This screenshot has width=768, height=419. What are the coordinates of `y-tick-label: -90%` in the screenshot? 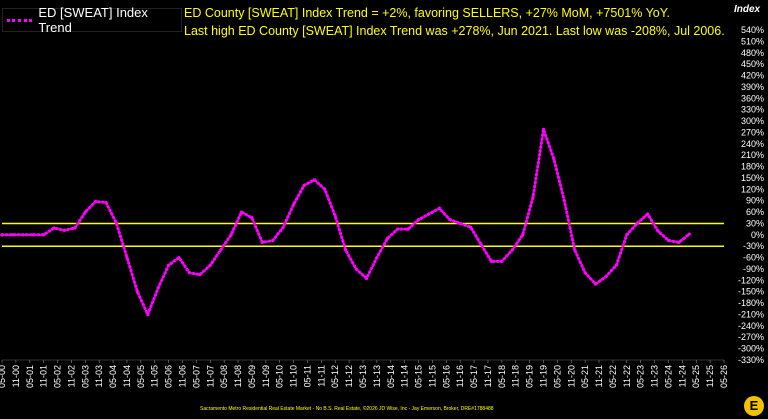 It's located at (753, 269).